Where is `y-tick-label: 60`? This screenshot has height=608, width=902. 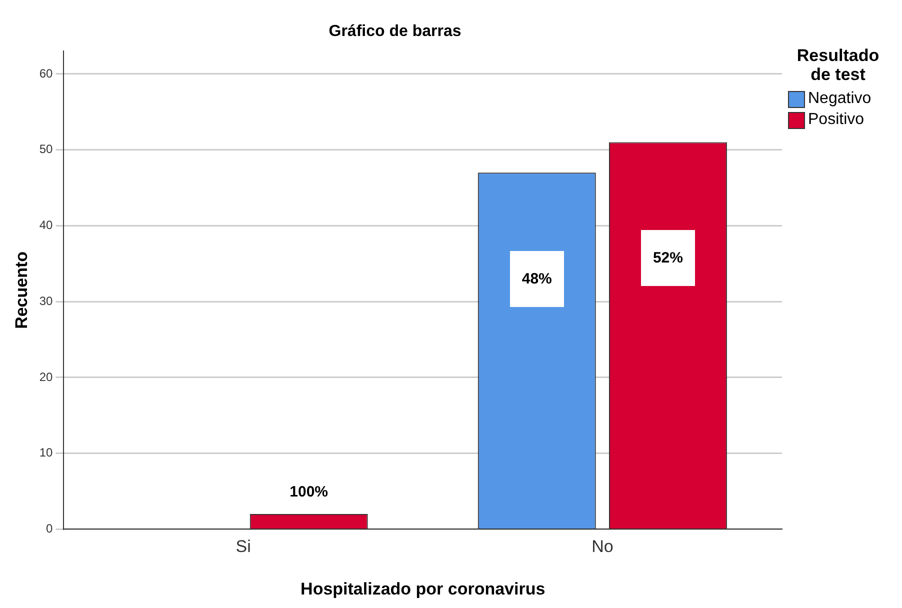
y-tick-label: 60 is located at coordinates (46, 73).